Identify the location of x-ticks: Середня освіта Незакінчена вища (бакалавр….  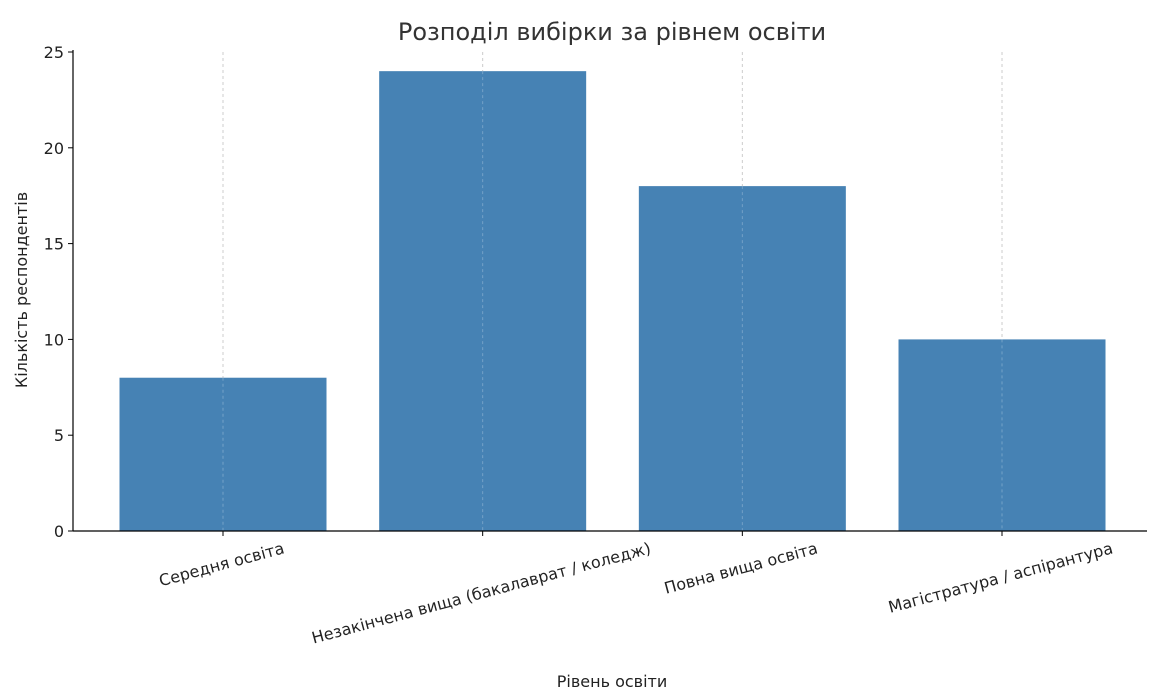
(636, 589).